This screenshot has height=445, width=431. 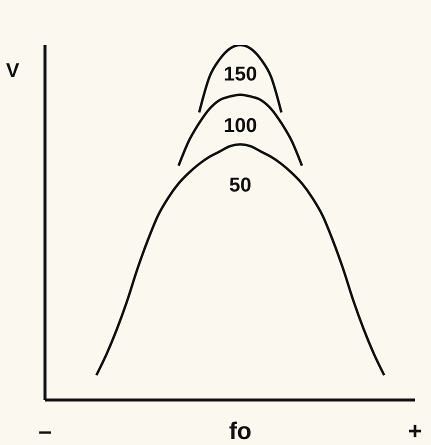 What do you see at coordinates (13, 71) in the screenshot?
I see `y-axis-title: V` at bounding box center [13, 71].